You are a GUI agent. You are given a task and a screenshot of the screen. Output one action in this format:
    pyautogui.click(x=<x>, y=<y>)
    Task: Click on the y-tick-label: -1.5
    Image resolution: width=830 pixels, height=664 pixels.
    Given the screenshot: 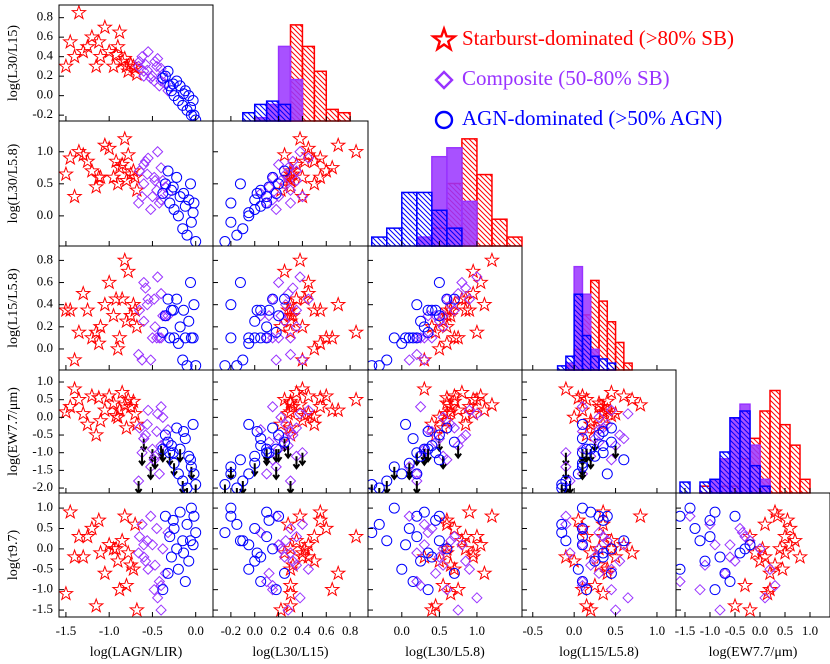 What is the action you would take?
    pyautogui.click(x=42, y=608)
    